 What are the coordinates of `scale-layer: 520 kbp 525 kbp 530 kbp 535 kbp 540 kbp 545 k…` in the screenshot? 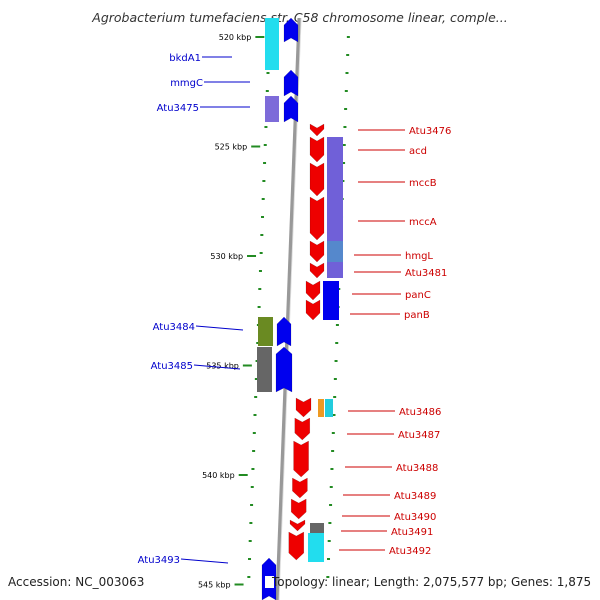 It's located at (231, 311).